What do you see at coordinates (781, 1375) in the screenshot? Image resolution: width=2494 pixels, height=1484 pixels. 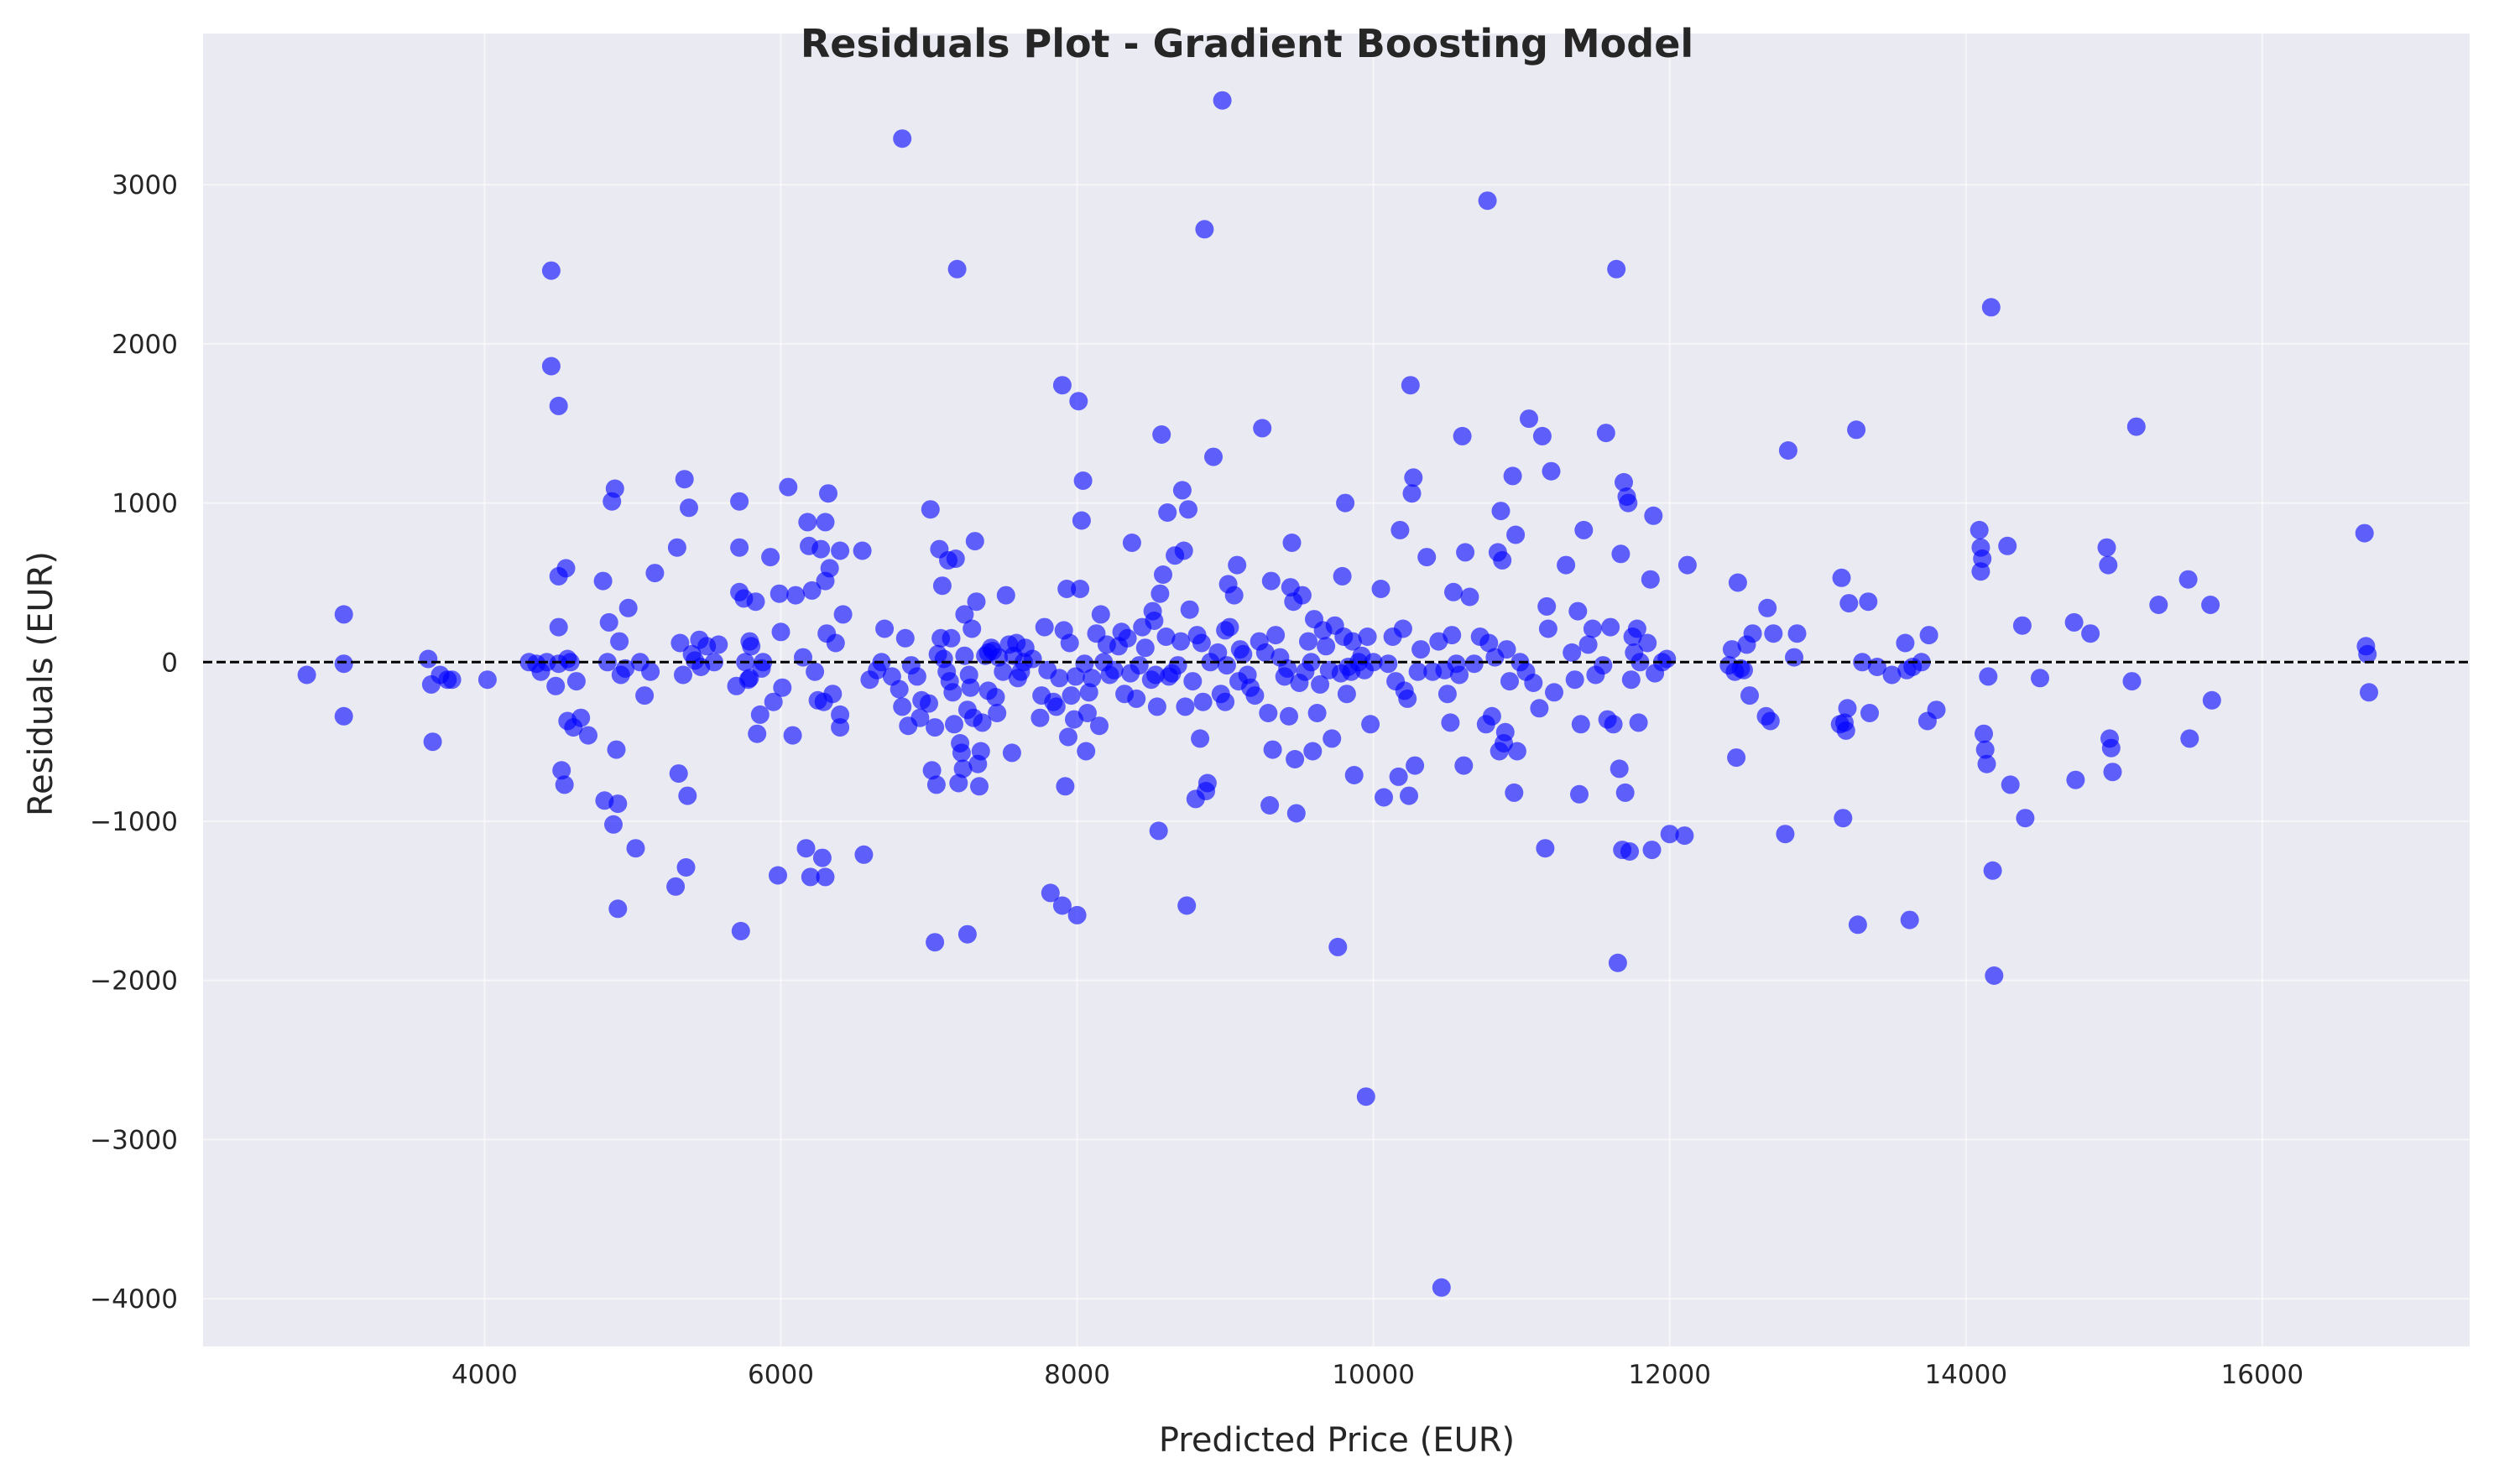 I see `x-tick-label: 6000` at bounding box center [781, 1375].